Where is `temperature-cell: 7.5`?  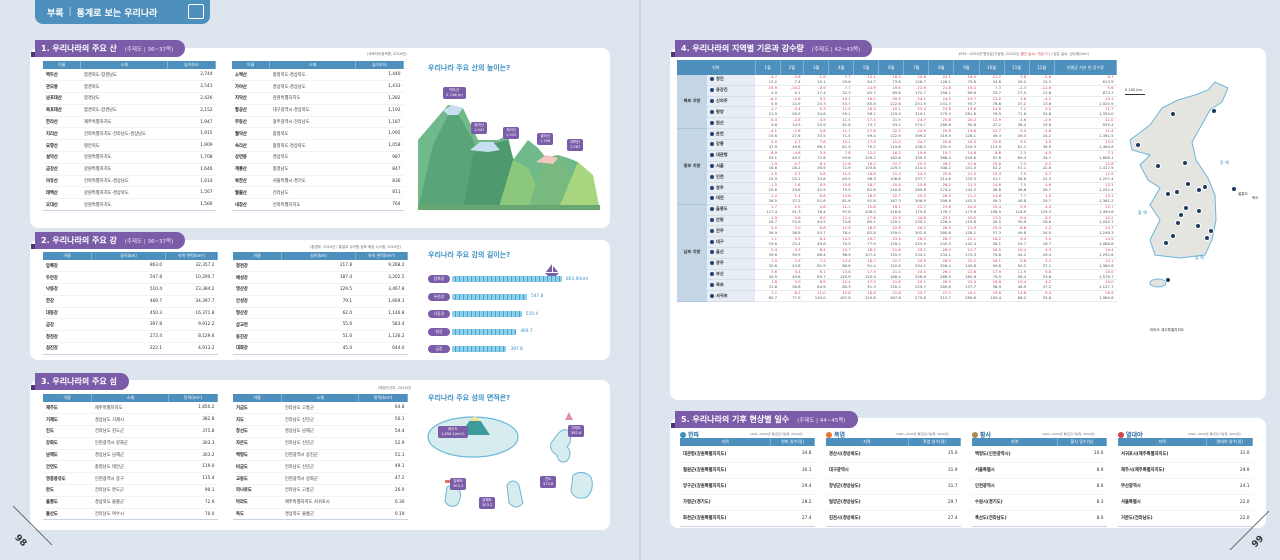
temperature-cell: 7.5 is located at coordinates (1023, 163).